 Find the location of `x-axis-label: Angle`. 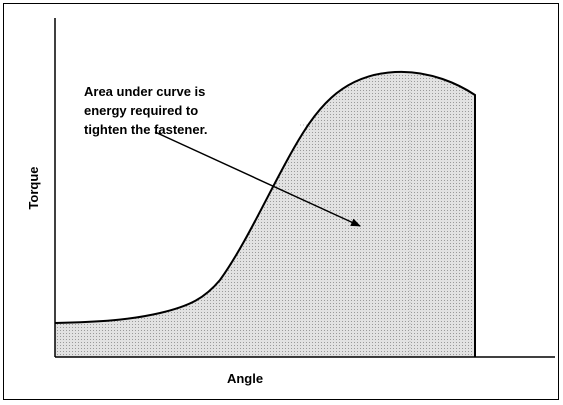

x-axis-label: Angle is located at coordinates (245, 378).